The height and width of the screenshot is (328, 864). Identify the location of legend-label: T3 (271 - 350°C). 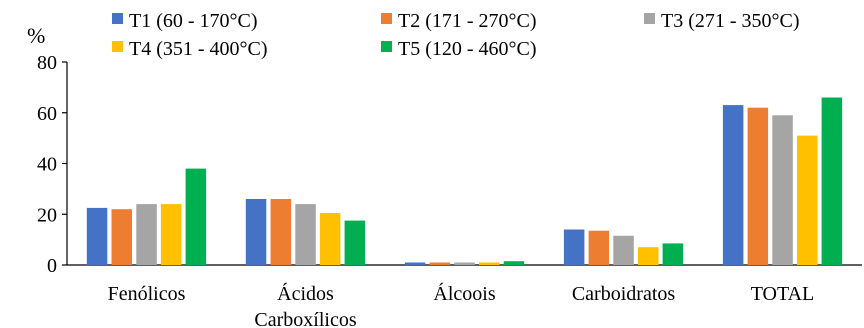
(730, 21).